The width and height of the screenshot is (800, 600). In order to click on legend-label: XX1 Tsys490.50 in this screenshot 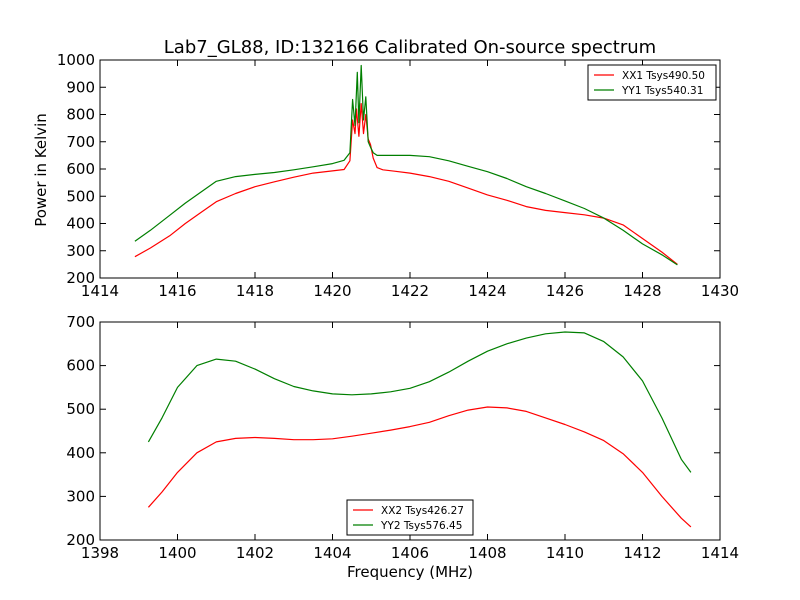, I will do `click(663, 76)`.